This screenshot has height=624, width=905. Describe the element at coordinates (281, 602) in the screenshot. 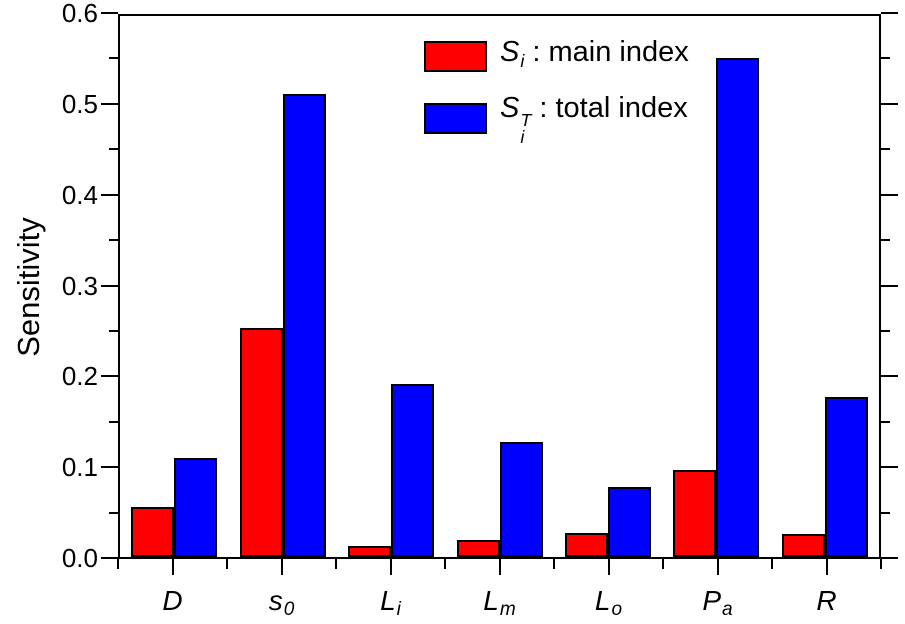

I see `x-tick-label: s0` at that location.